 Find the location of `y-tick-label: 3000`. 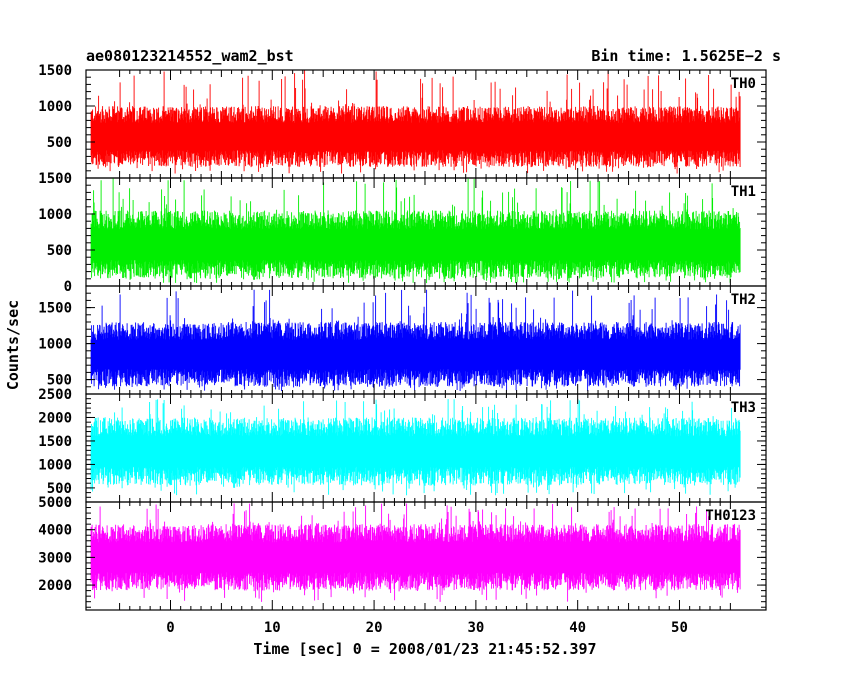

y-tick-label: 3000 is located at coordinates (55, 558).